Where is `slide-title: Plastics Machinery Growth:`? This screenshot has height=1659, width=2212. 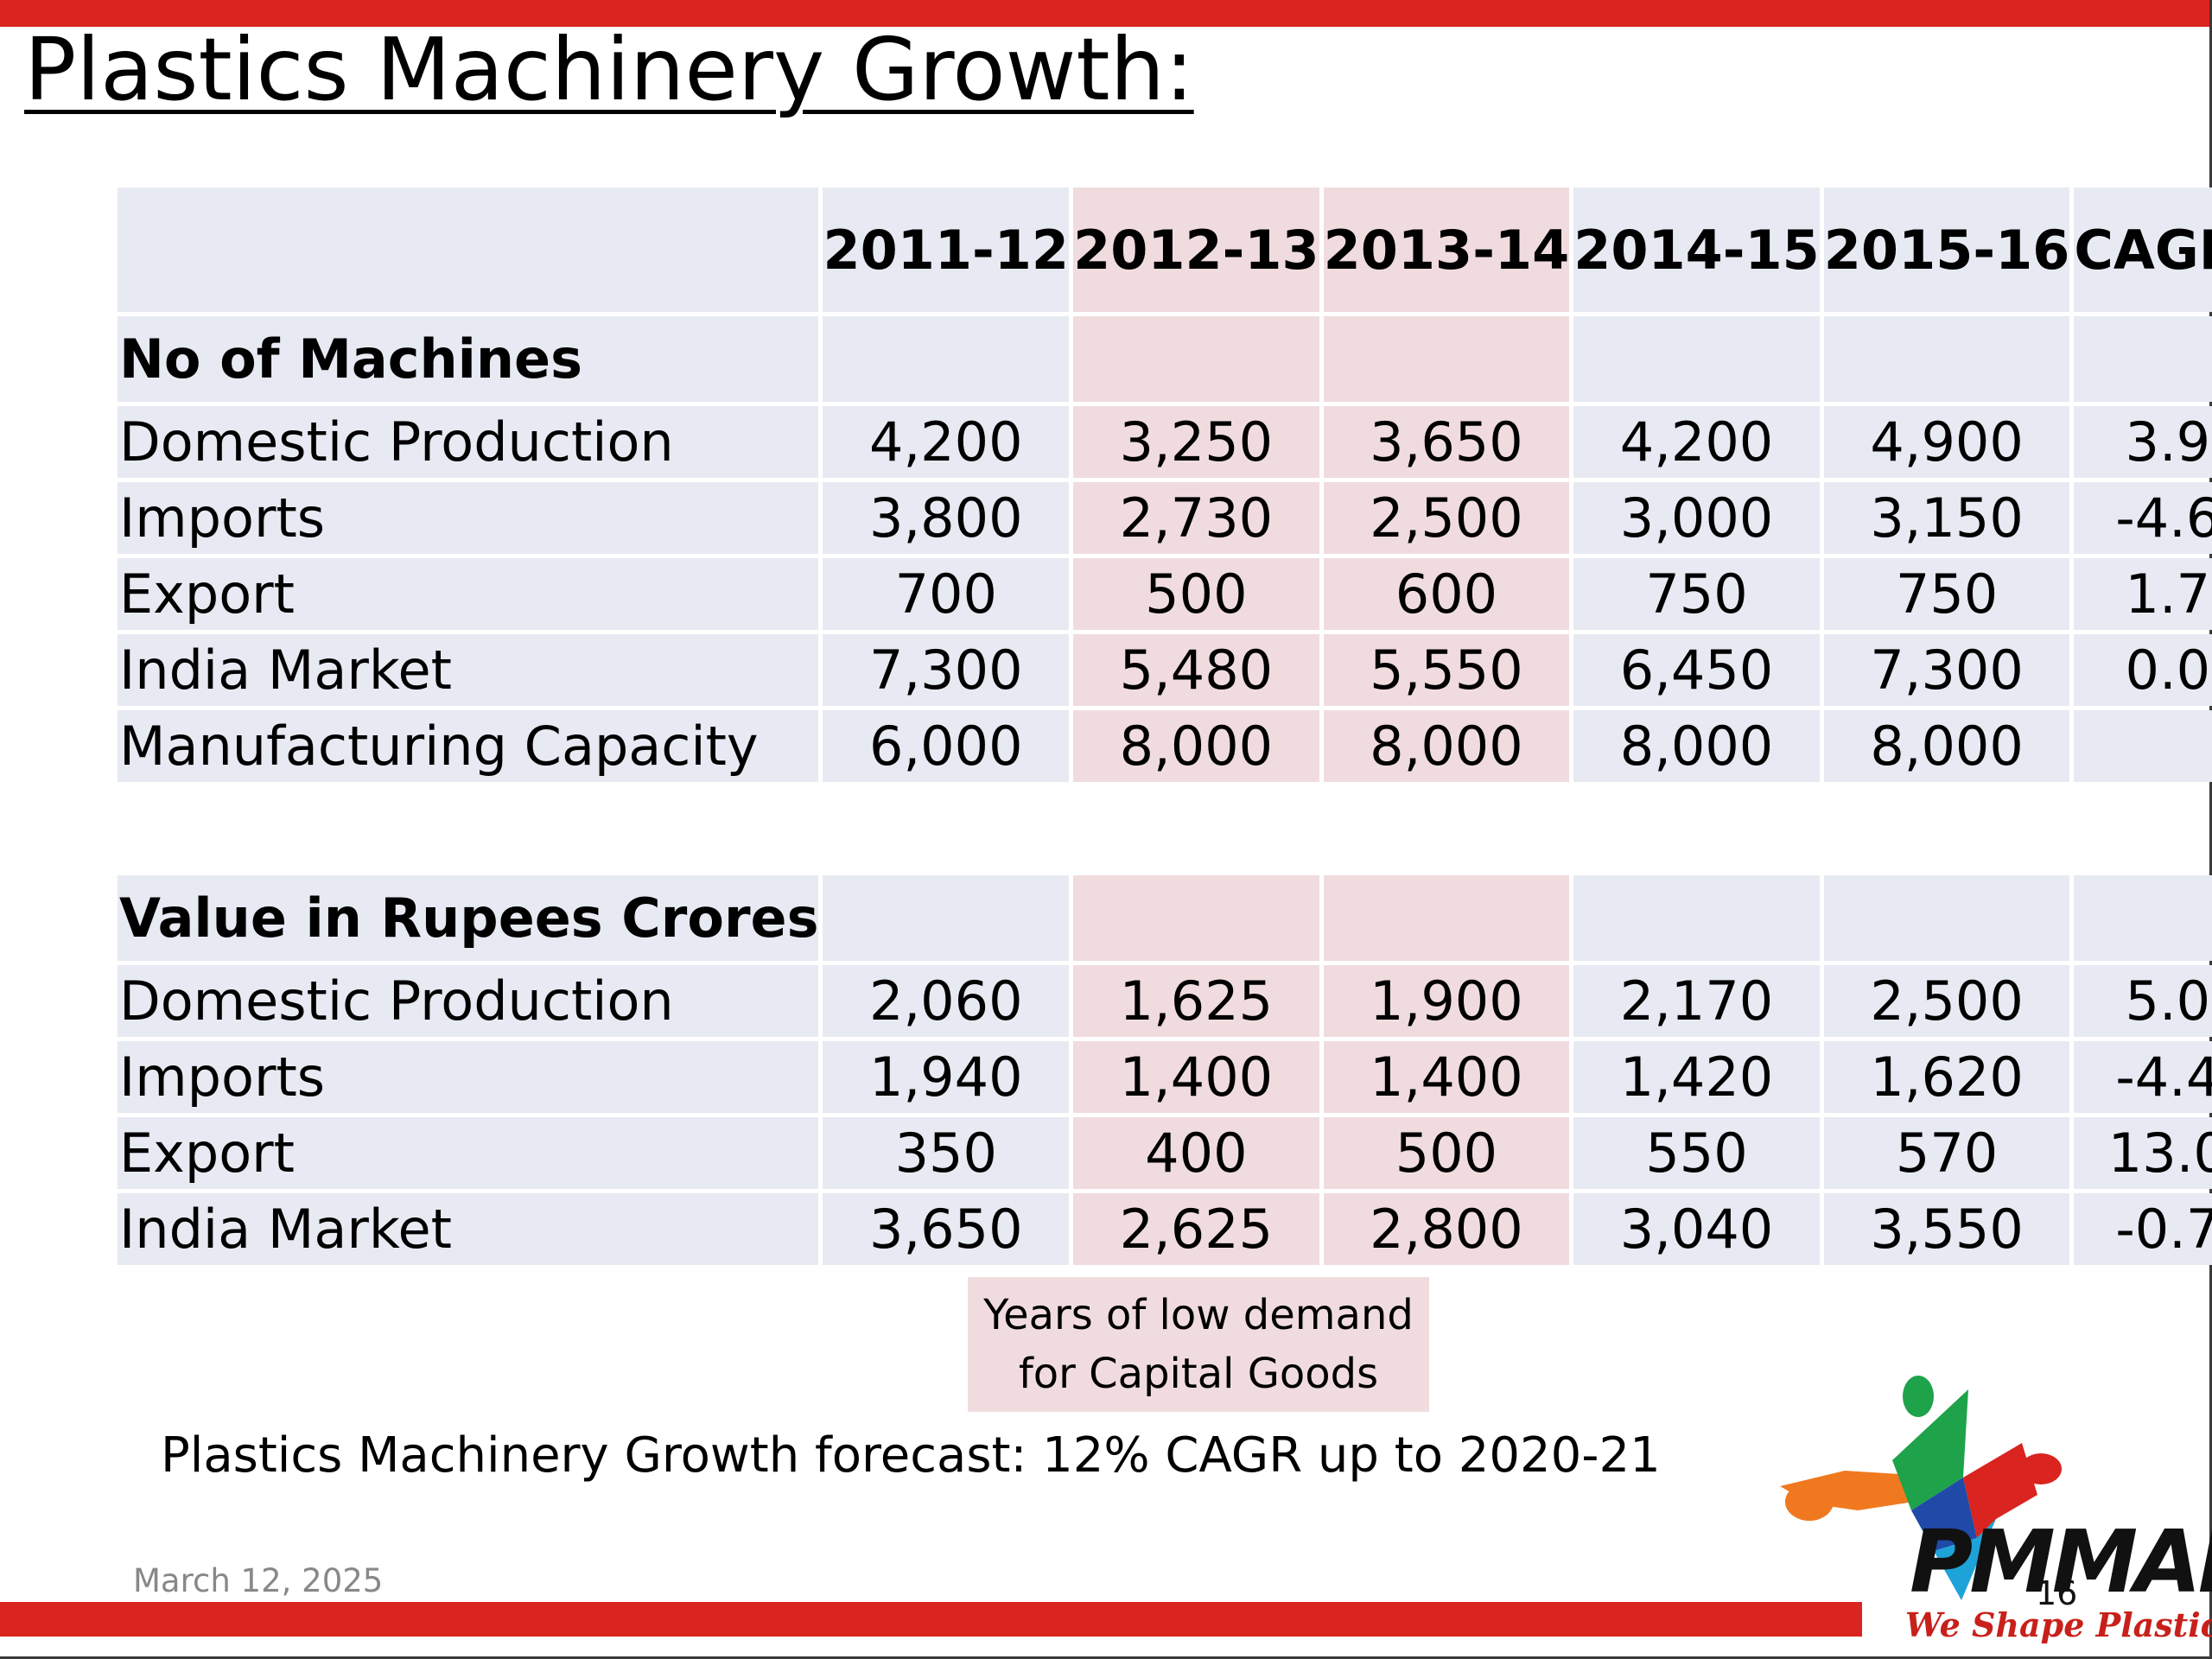 slide-title: Plastics Machinery Growth: is located at coordinates (609, 69).